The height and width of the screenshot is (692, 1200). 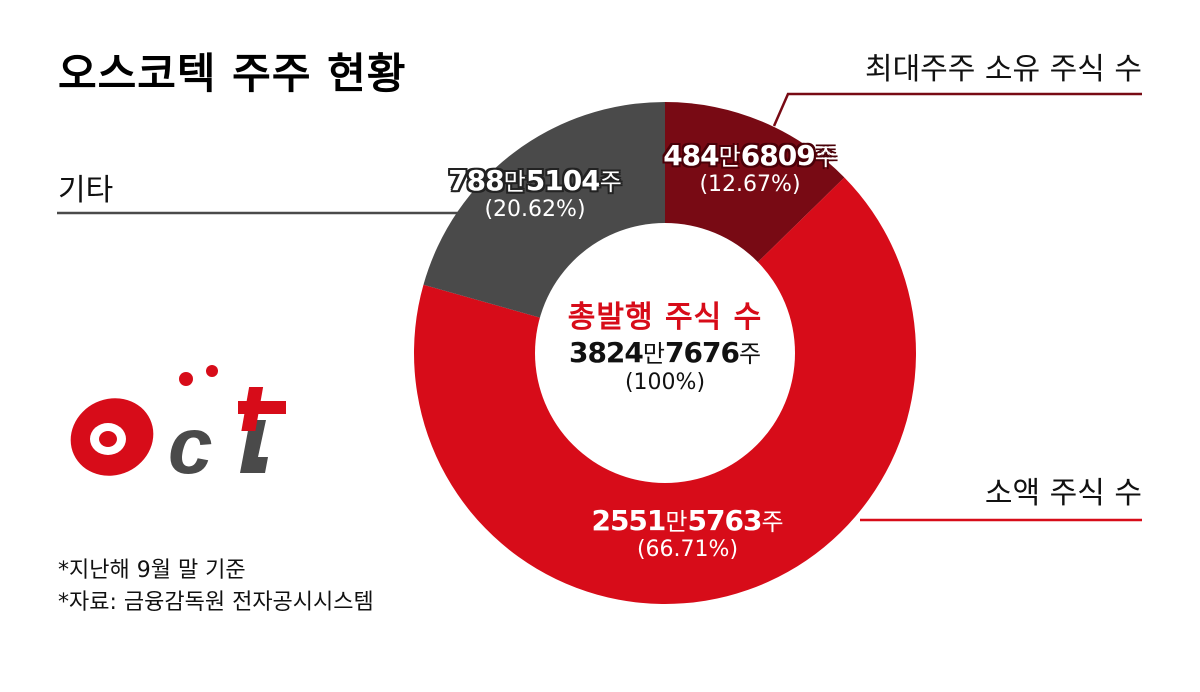 I want to click on donut-hole, so click(x=665, y=353).